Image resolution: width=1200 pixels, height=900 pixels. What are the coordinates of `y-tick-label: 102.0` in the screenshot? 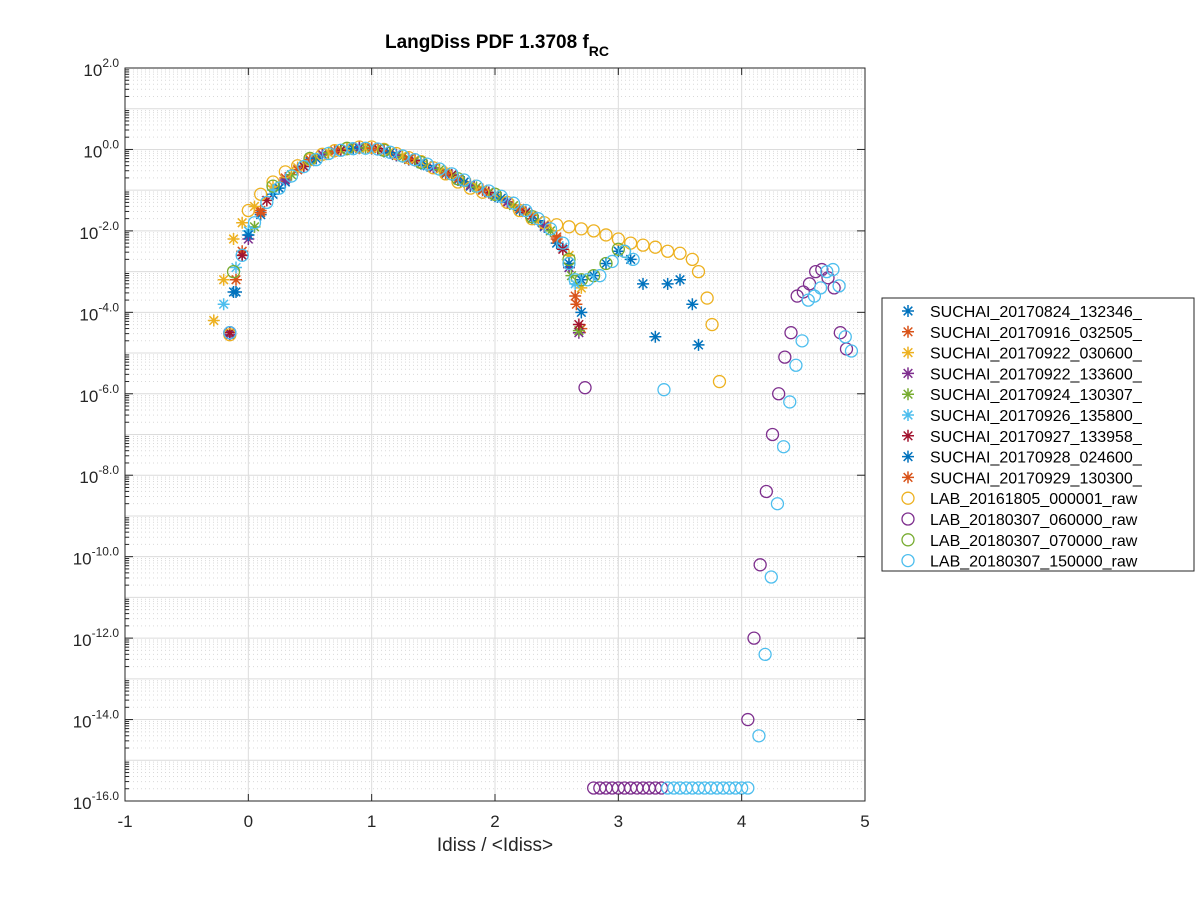 It's located at (101, 68).